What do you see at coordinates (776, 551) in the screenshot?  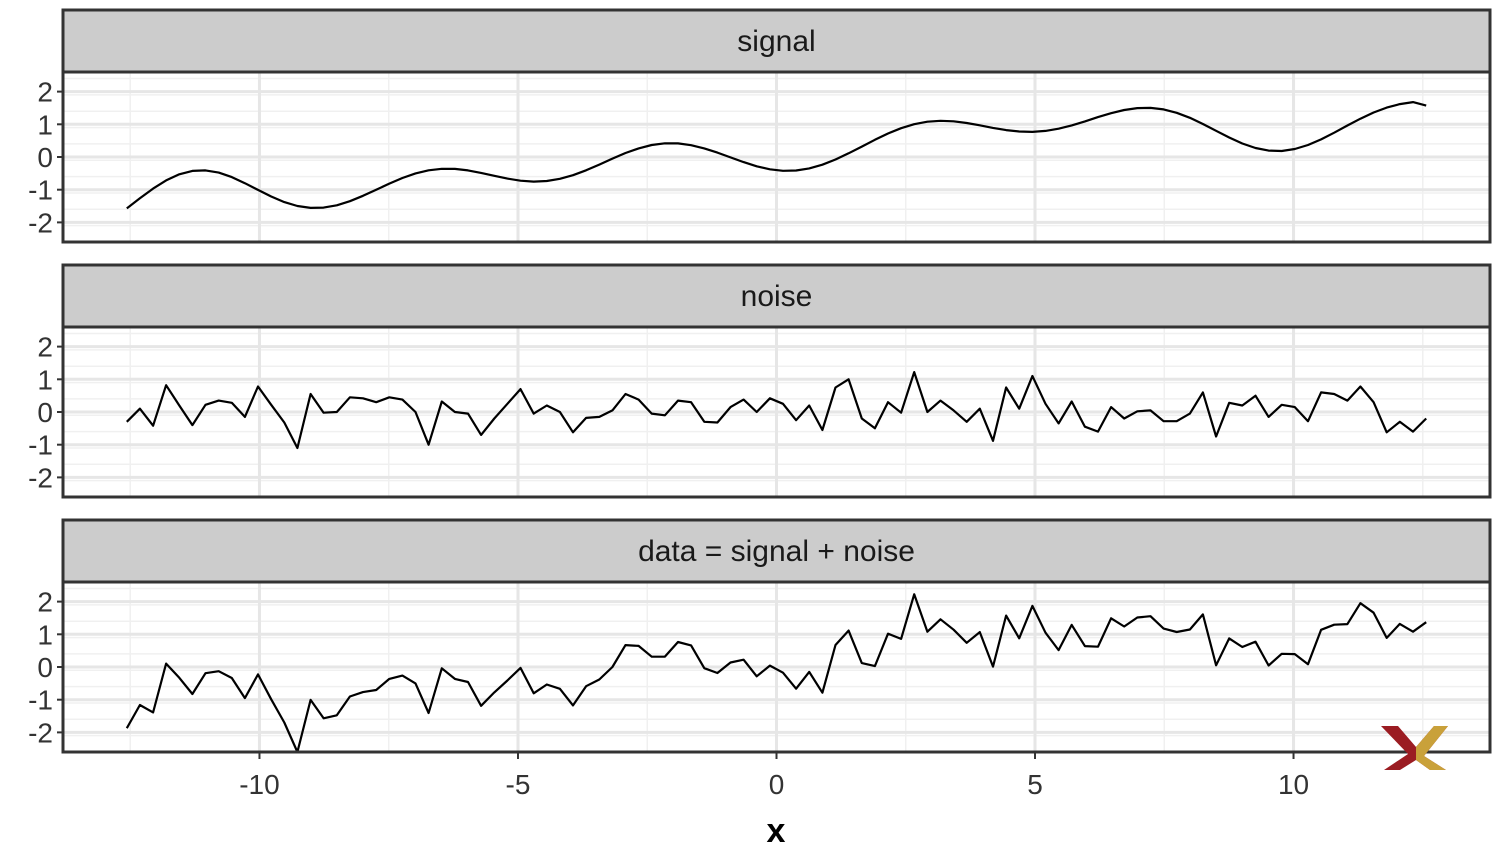 I see `strip-label: data = signal + noise` at bounding box center [776, 551].